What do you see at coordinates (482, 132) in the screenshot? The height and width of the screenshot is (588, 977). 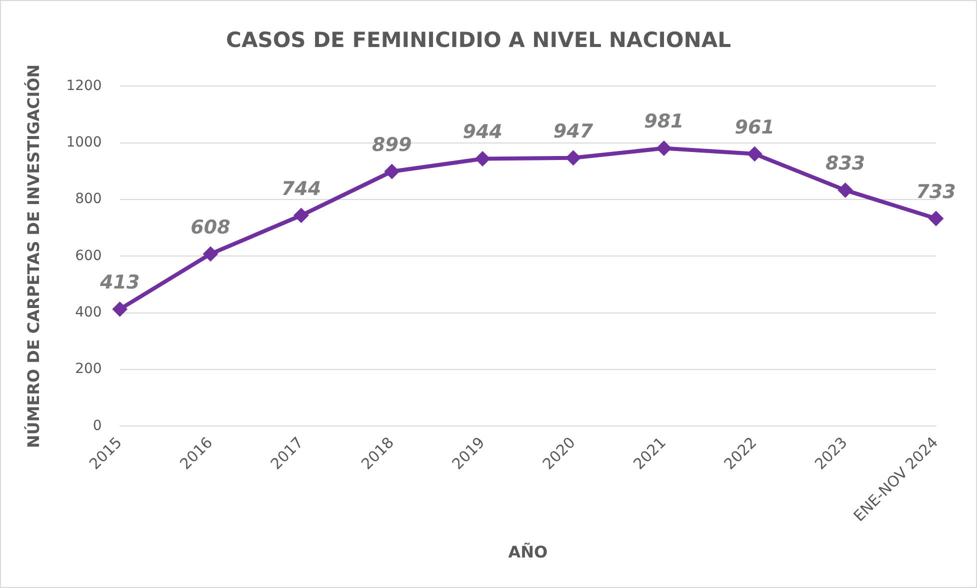 I see `data-label: 944` at bounding box center [482, 132].